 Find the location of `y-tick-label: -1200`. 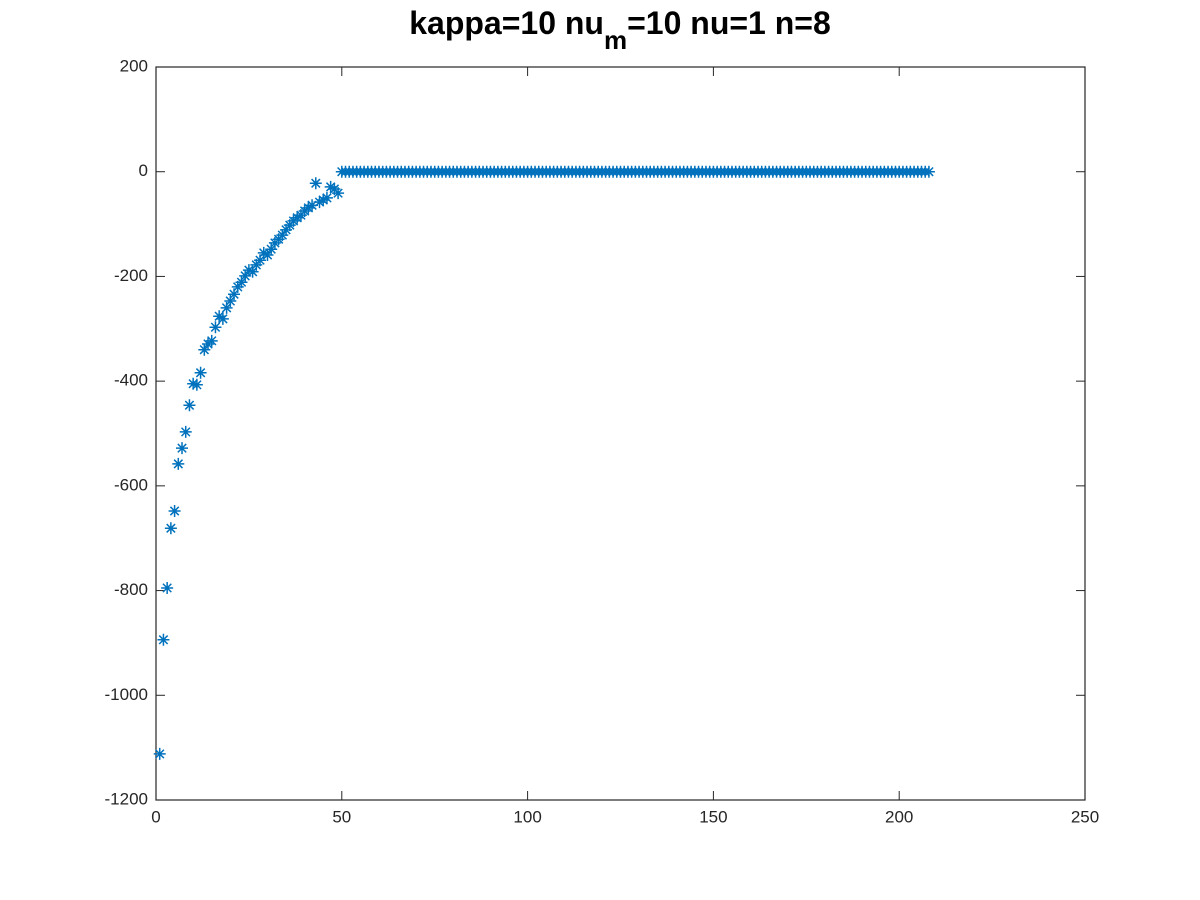

y-tick-label: -1200 is located at coordinates (126, 798).